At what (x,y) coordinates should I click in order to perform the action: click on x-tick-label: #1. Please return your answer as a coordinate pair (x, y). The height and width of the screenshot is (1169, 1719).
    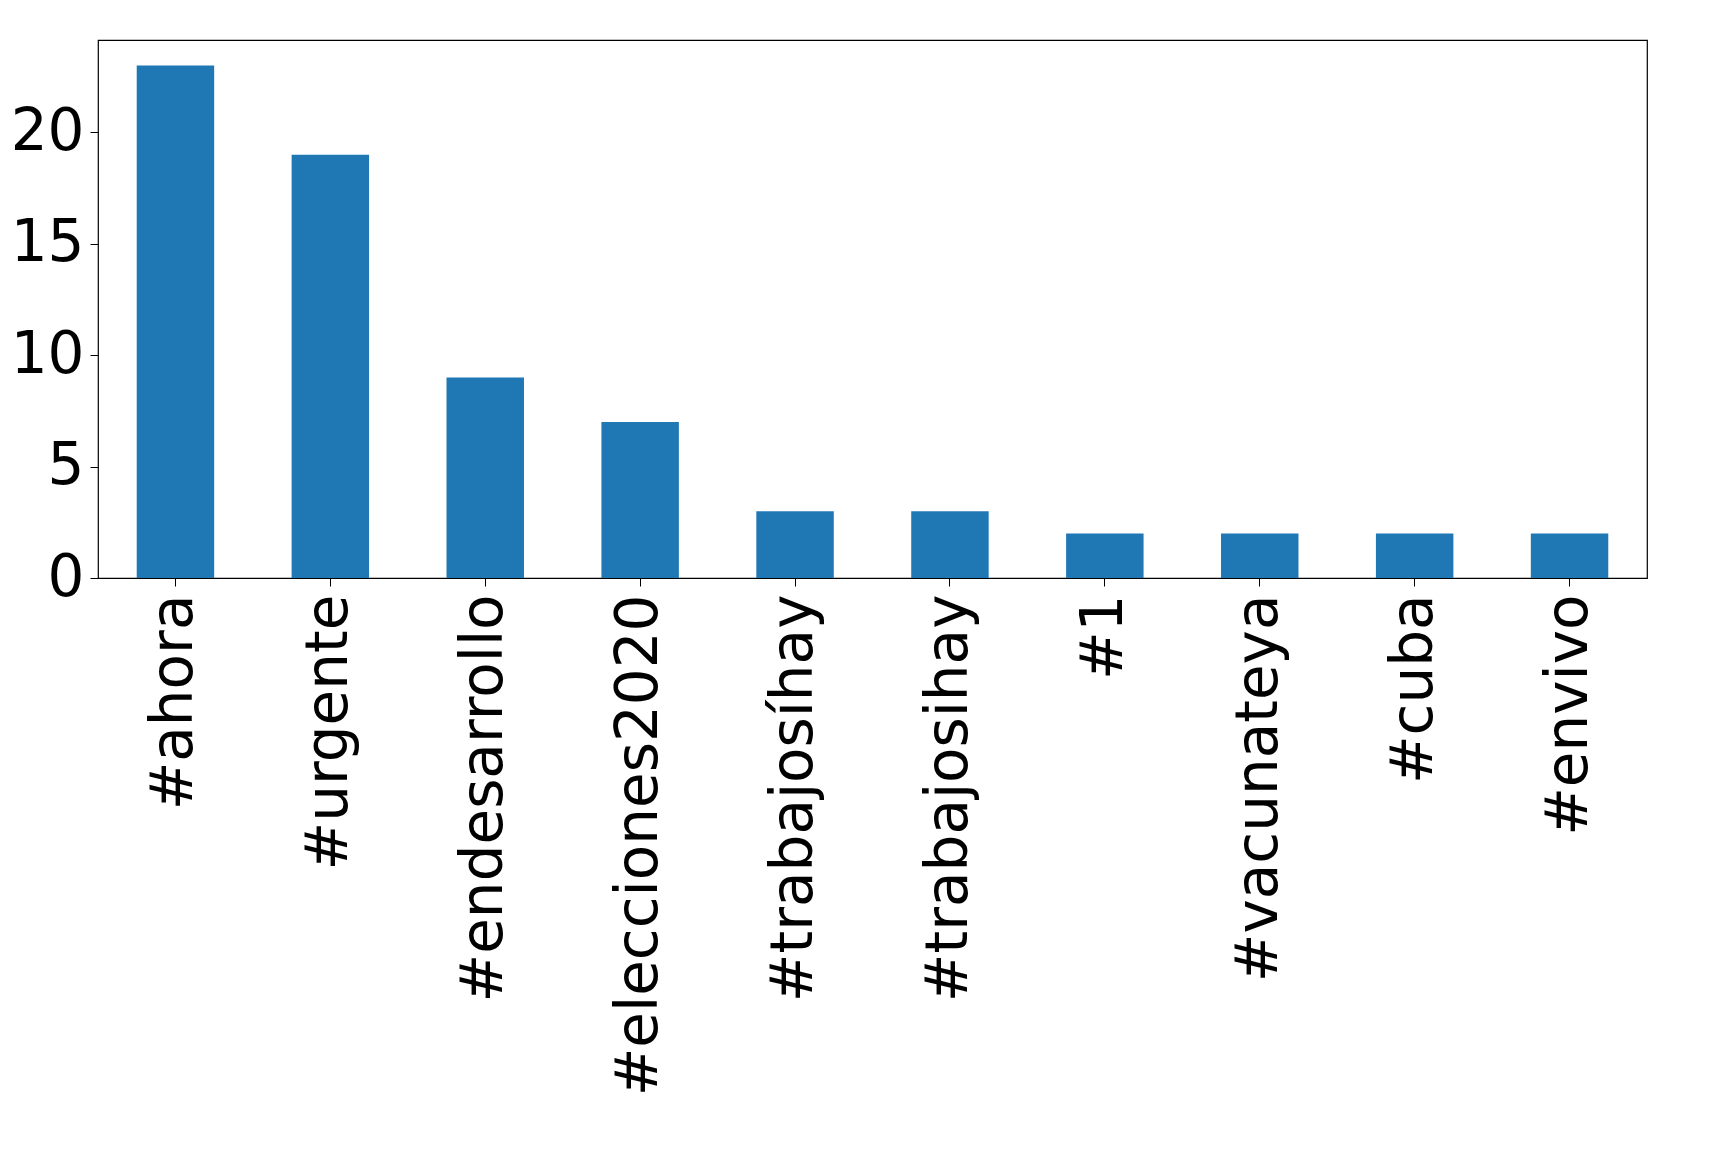
    Looking at the image, I should click on (1101, 637).